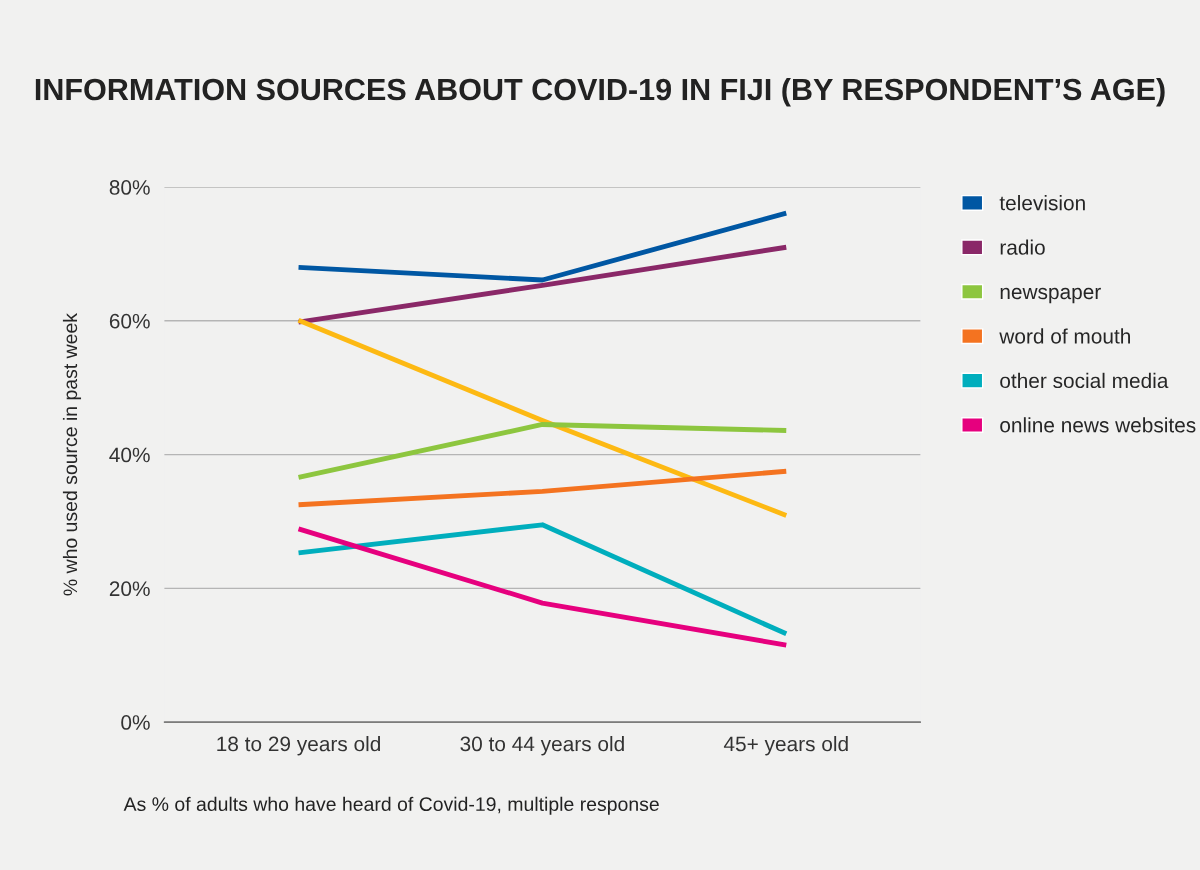 The image size is (1200, 870). Describe the element at coordinates (1022, 247) in the screenshot. I see `legend-label: radio` at that location.